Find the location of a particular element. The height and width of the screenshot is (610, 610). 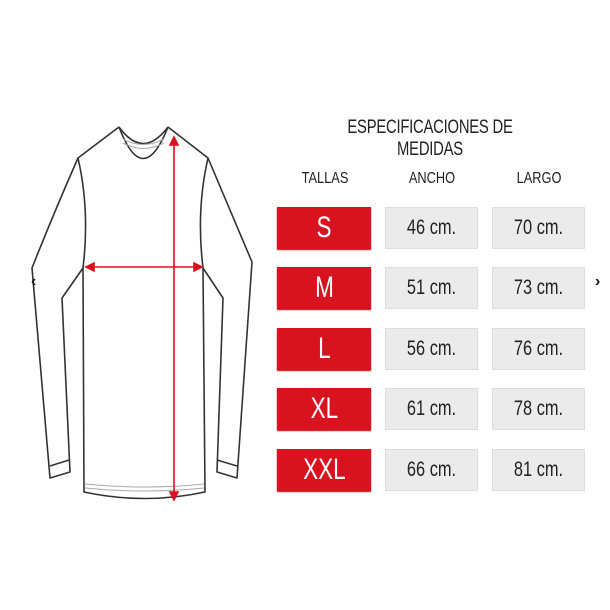

size-cell: L is located at coordinates (324, 349).